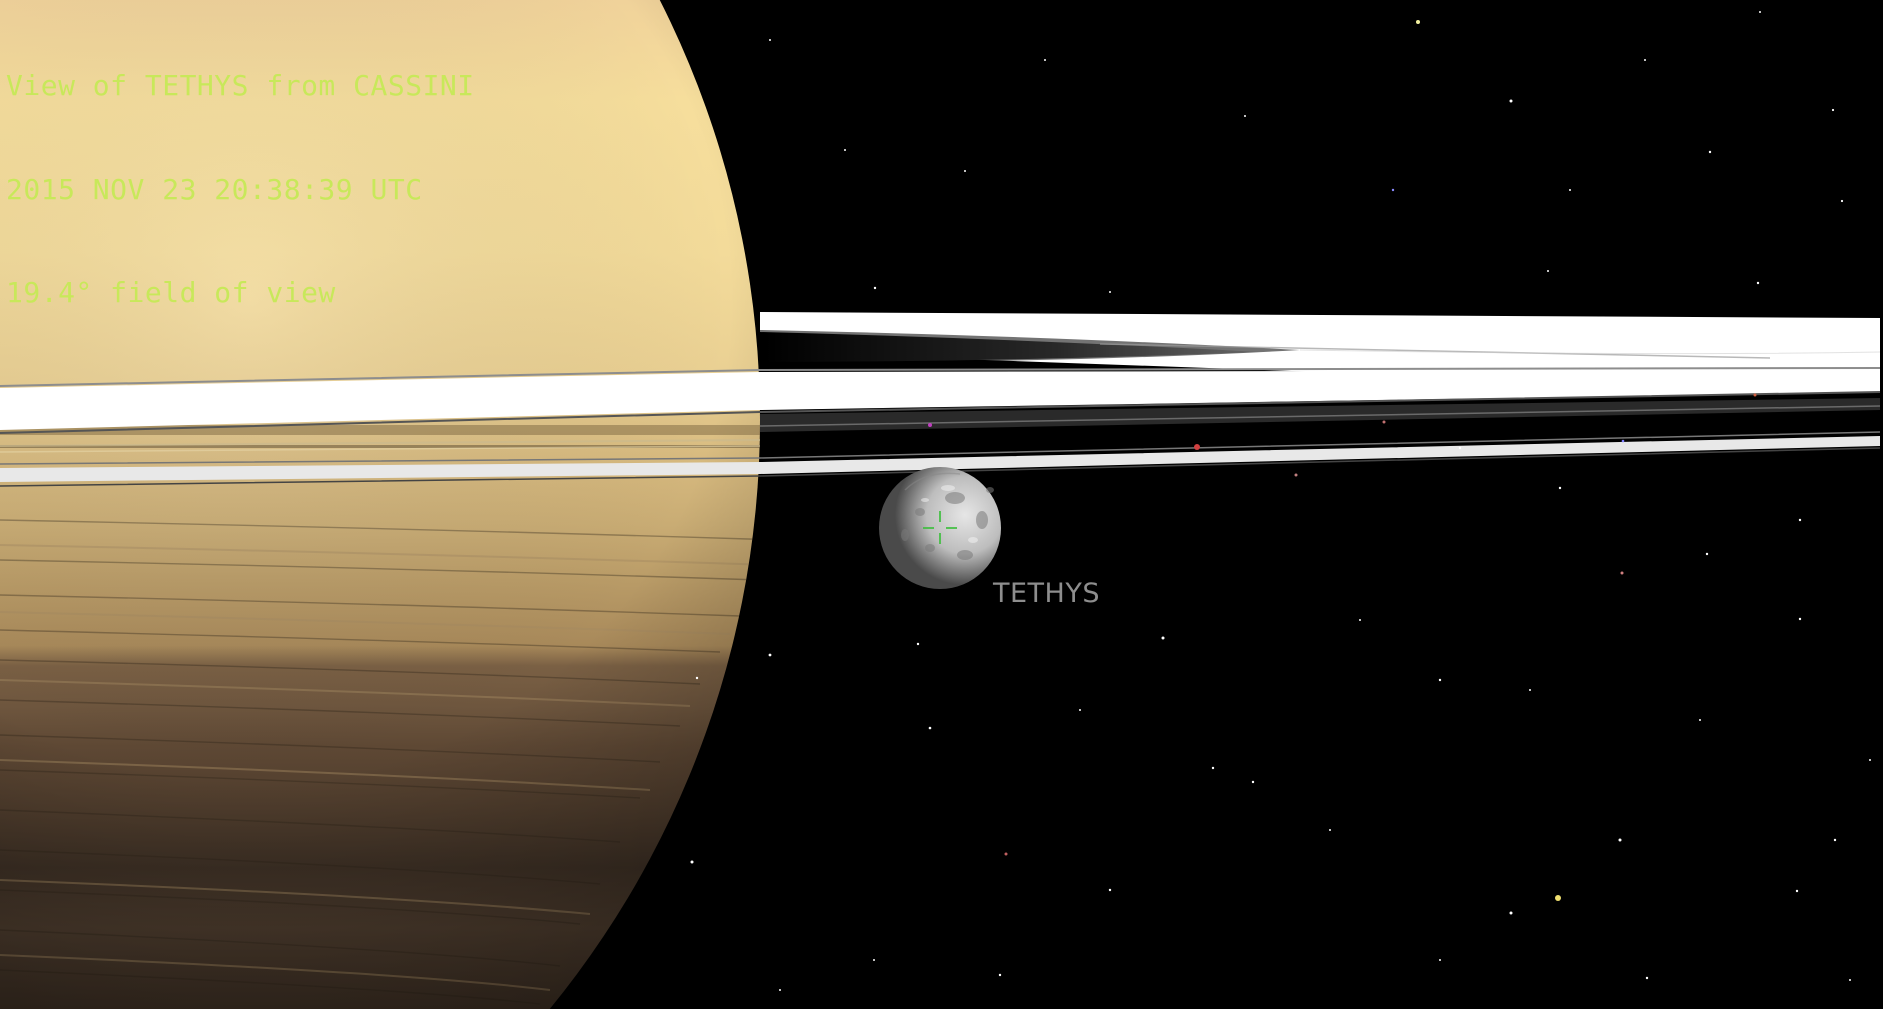 The width and height of the screenshot is (1883, 1009). What do you see at coordinates (1046, 593) in the screenshot?
I see `target-label: TETHYS` at bounding box center [1046, 593].